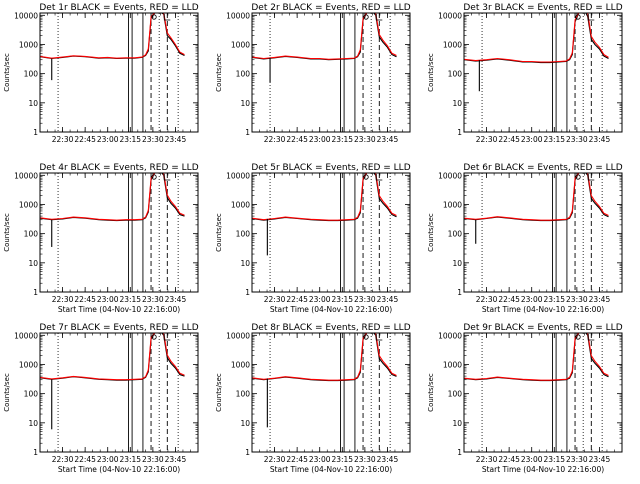 The image size is (640, 484). What do you see at coordinates (118, 328) in the screenshot?
I see `panel-title: Det 7r BLACK = Events, RED = LLD` at bounding box center [118, 328].